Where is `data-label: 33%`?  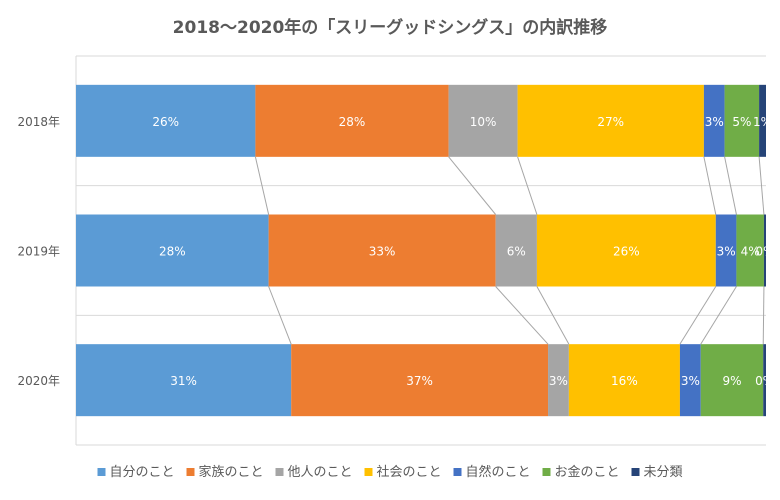 data-label: 33% is located at coordinates (382, 252).